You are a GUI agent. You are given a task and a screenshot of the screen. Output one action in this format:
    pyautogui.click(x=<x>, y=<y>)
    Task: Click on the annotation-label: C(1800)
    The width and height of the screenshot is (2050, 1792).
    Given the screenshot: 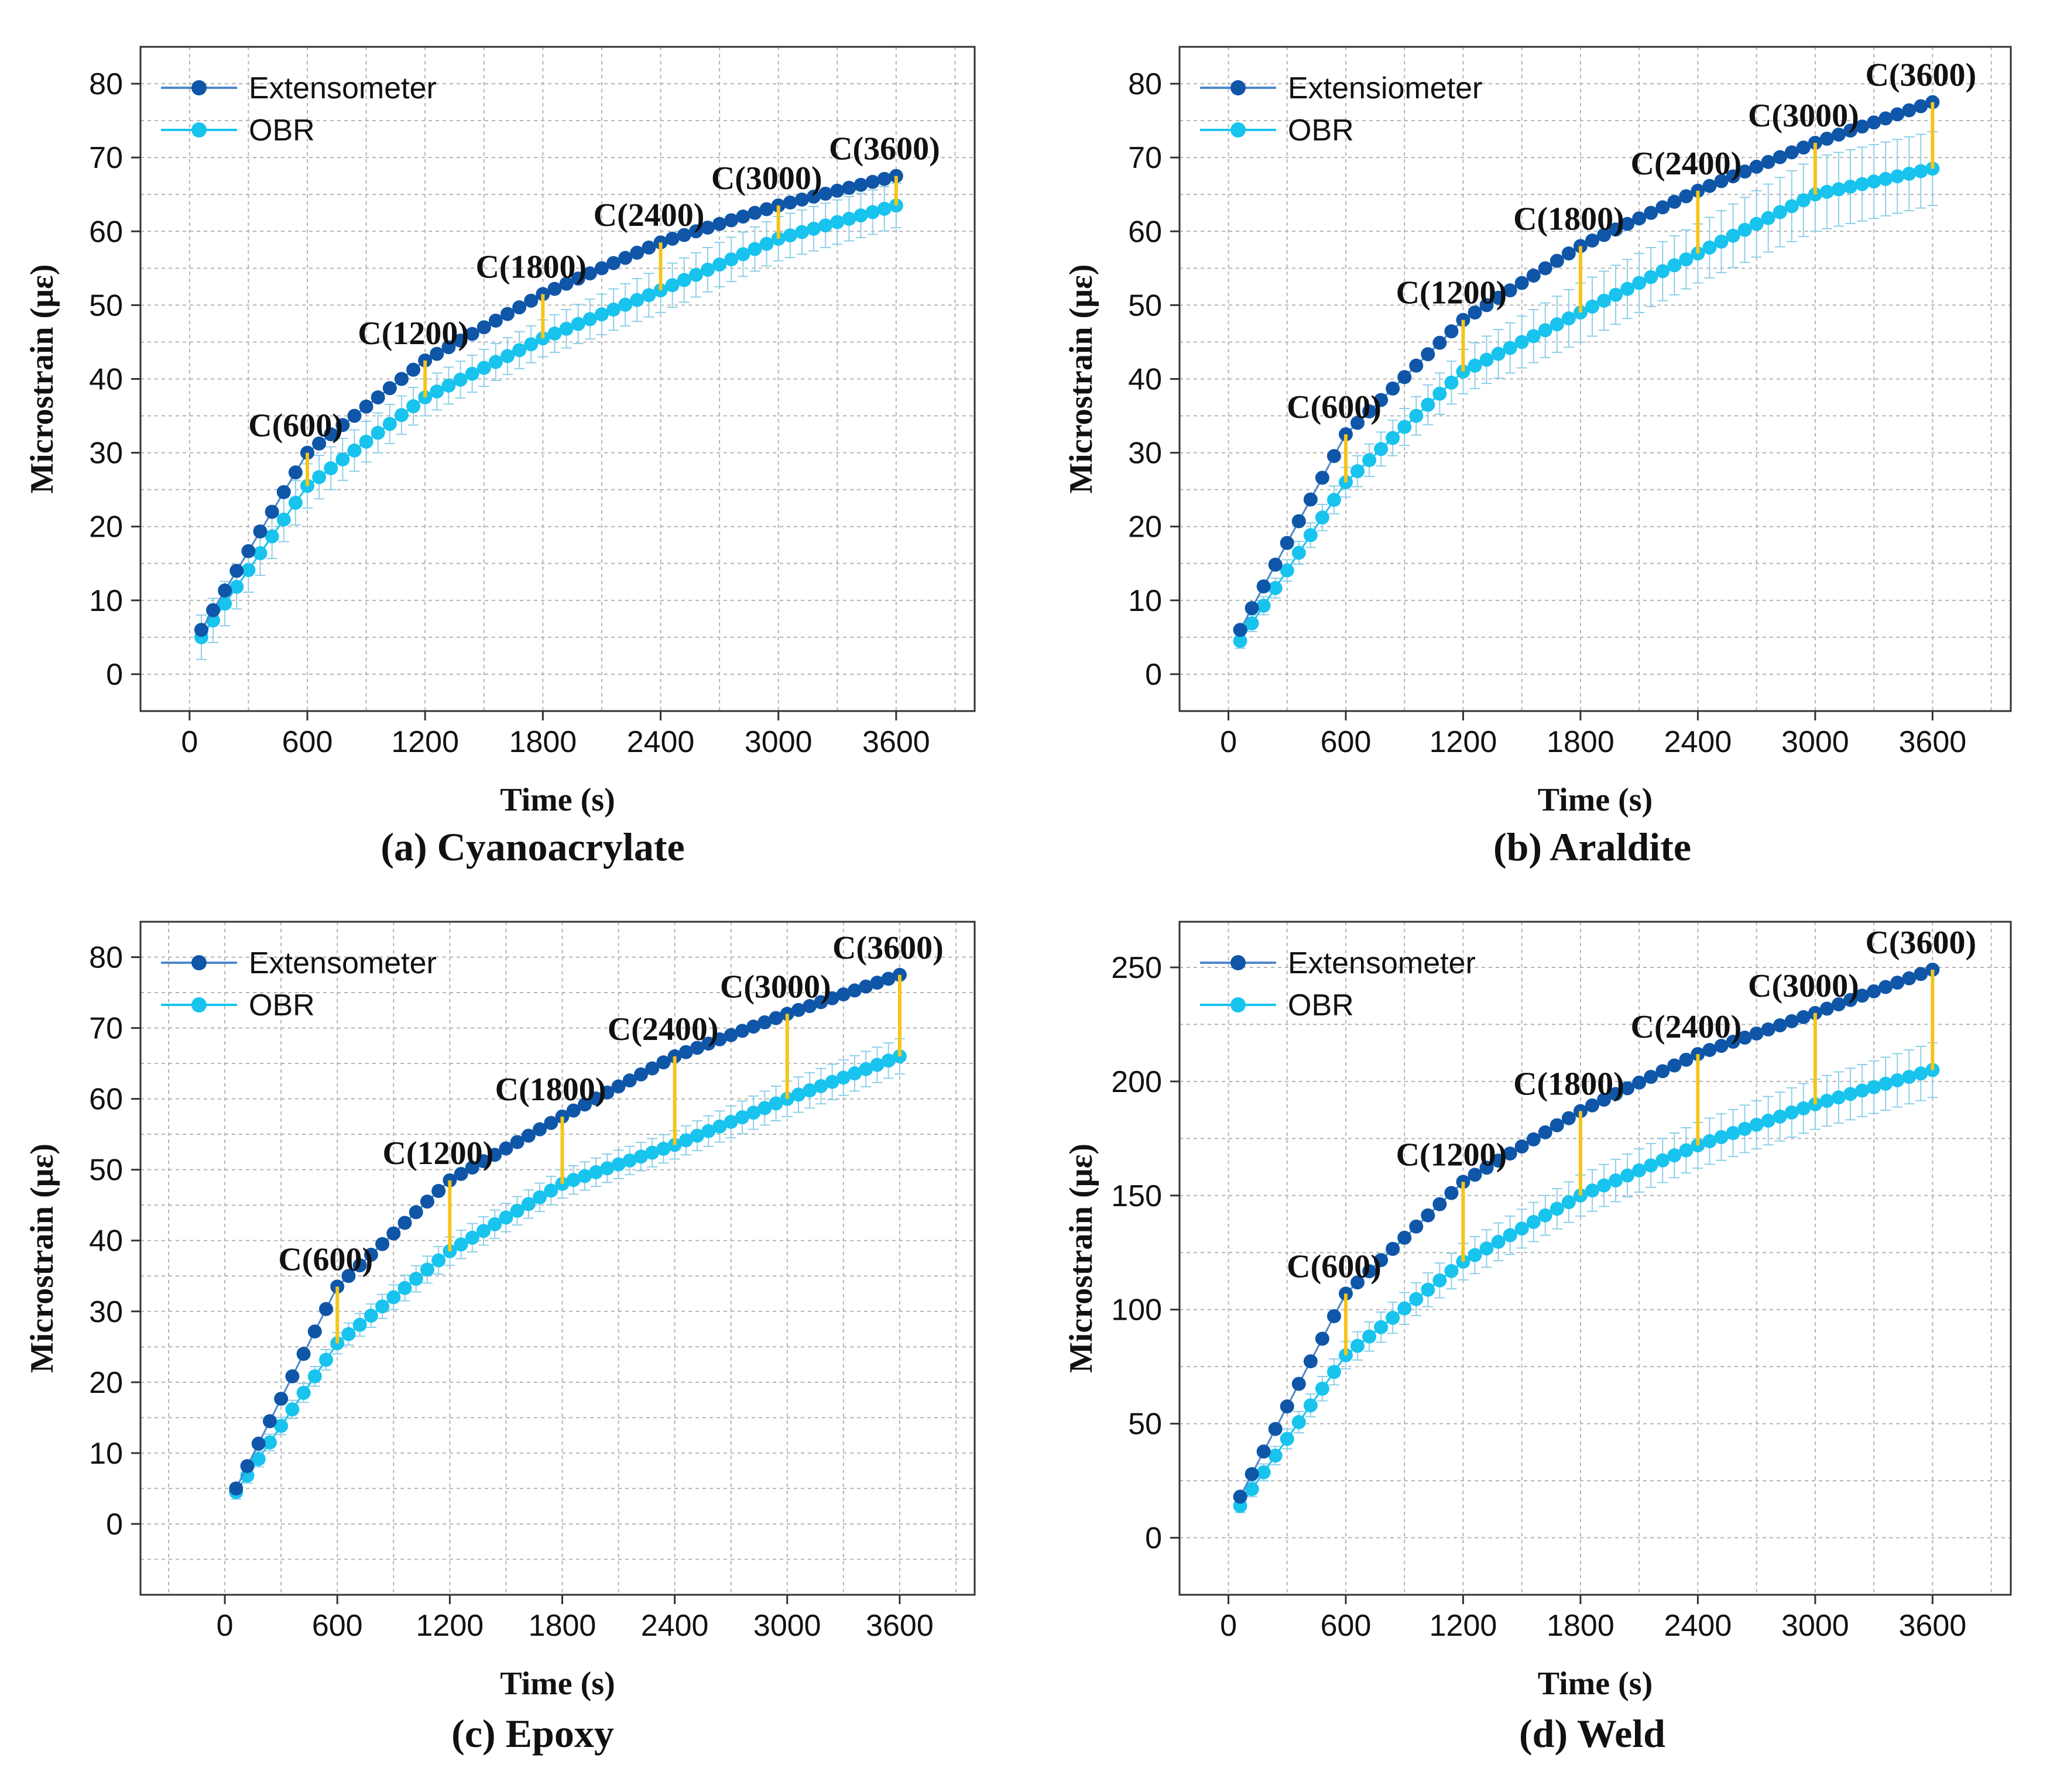 What is the action you would take?
    pyautogui.click(x=1569, y=219)
    